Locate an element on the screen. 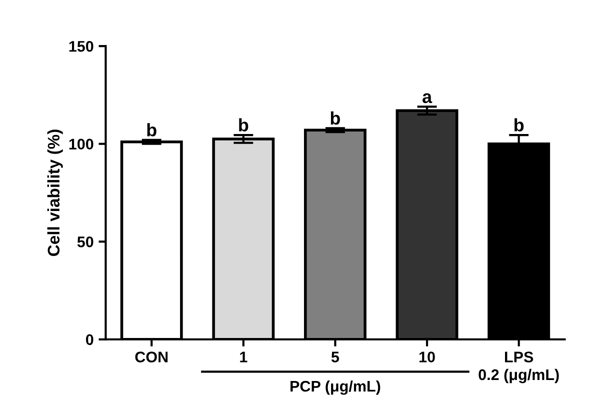 The height and width of the screenshot is (419, 604). x-tick-label: LPS is located at coordinates (519, 357).